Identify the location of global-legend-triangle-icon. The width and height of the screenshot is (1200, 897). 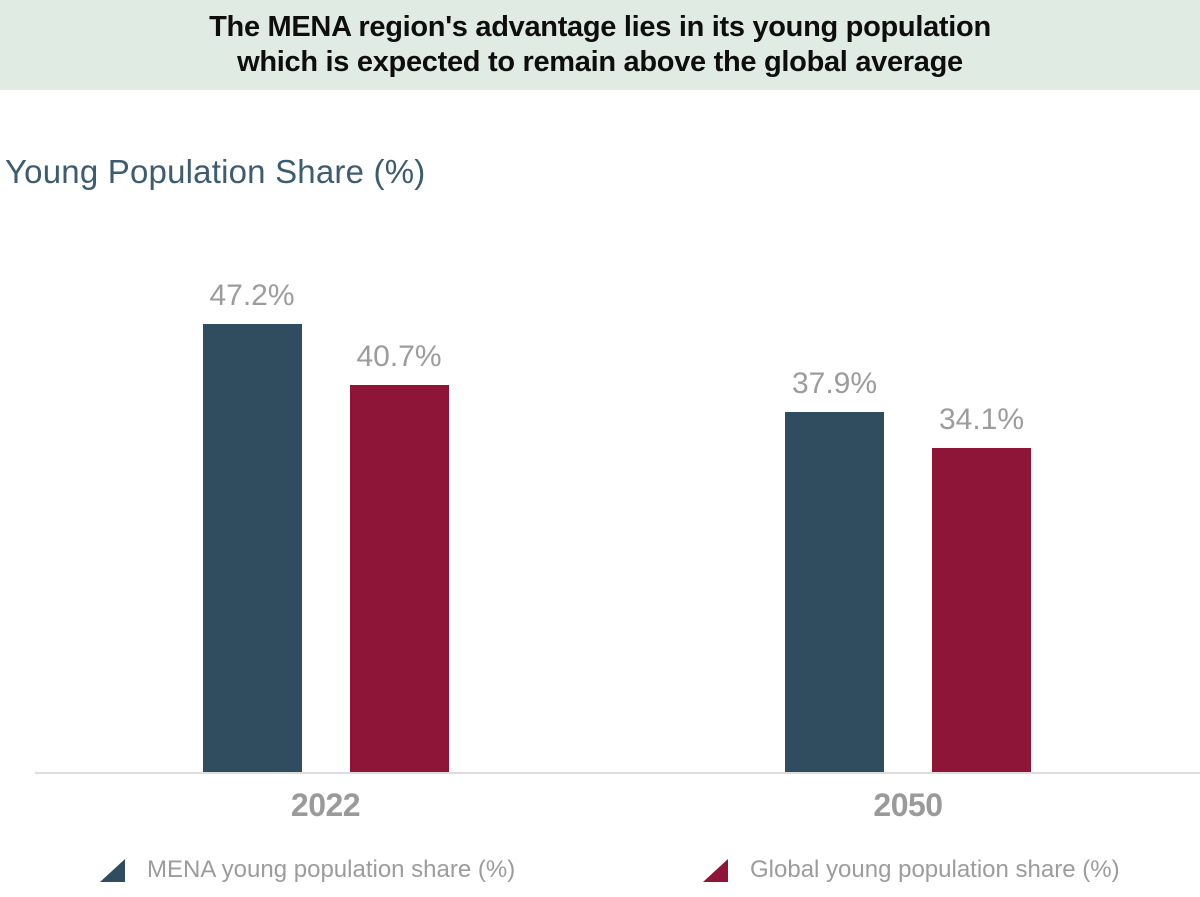
(715, 870).